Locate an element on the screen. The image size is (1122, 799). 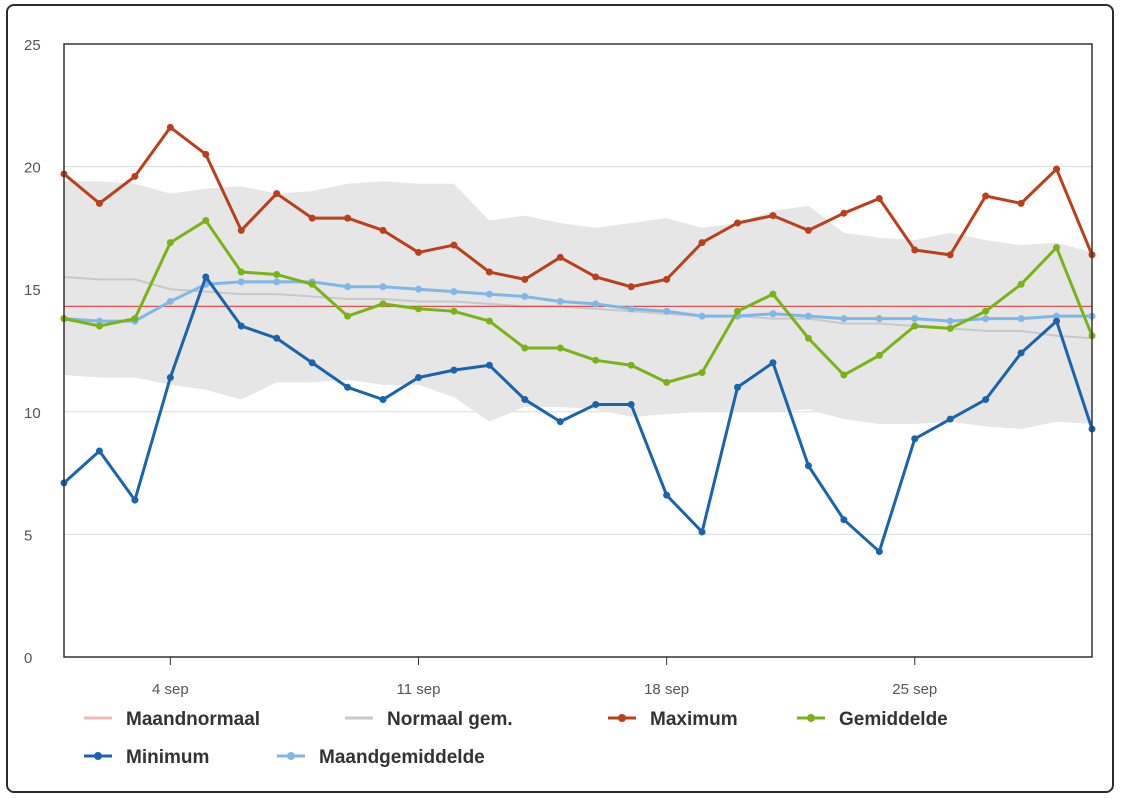
legend-label: Maximum is located at coordinates (694, 719).